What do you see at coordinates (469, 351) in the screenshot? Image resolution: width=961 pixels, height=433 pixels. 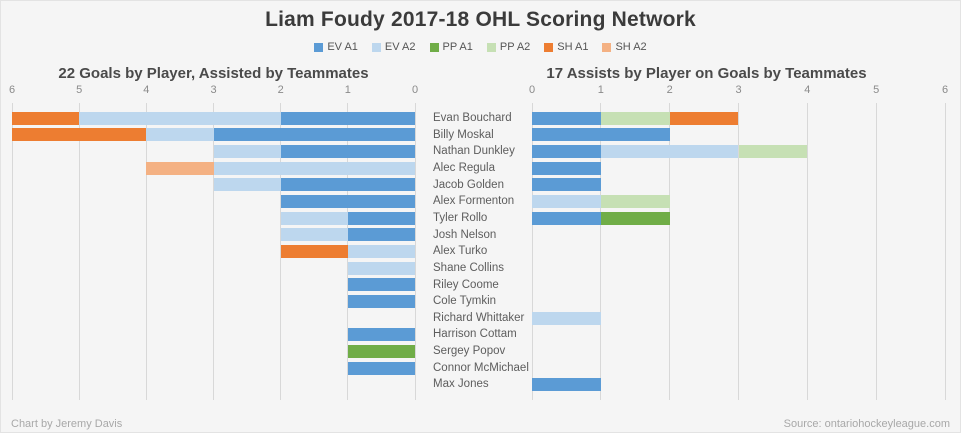 I see `player-label: Sergey Popov` at bounding box center [469, 351].